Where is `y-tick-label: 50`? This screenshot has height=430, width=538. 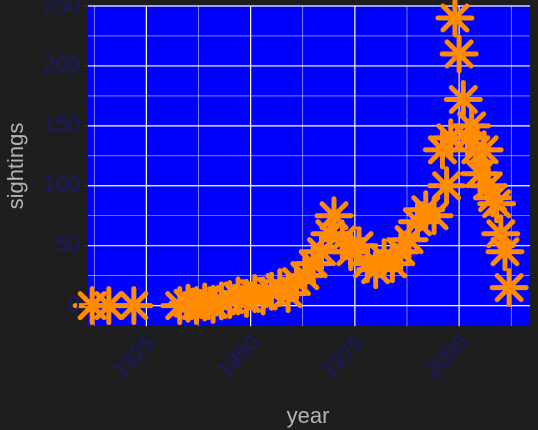 y-tick-label: 50 is located at coordinates (68, 244).